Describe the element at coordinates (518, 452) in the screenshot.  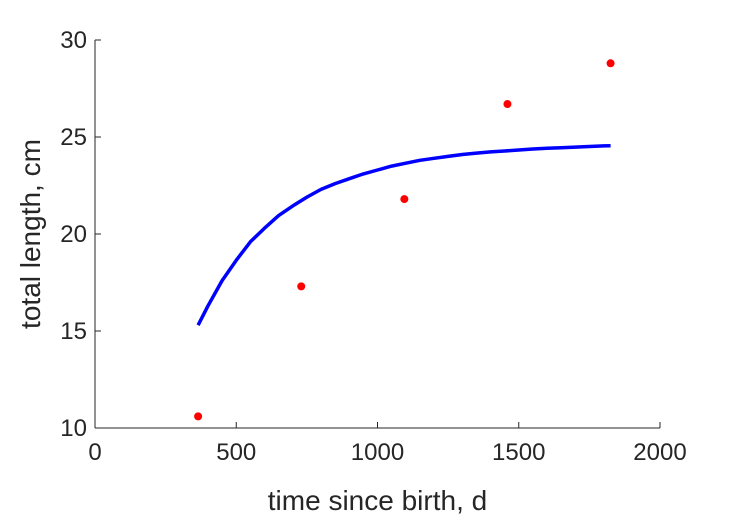
I see `x-tick-label: 1500` at that location.